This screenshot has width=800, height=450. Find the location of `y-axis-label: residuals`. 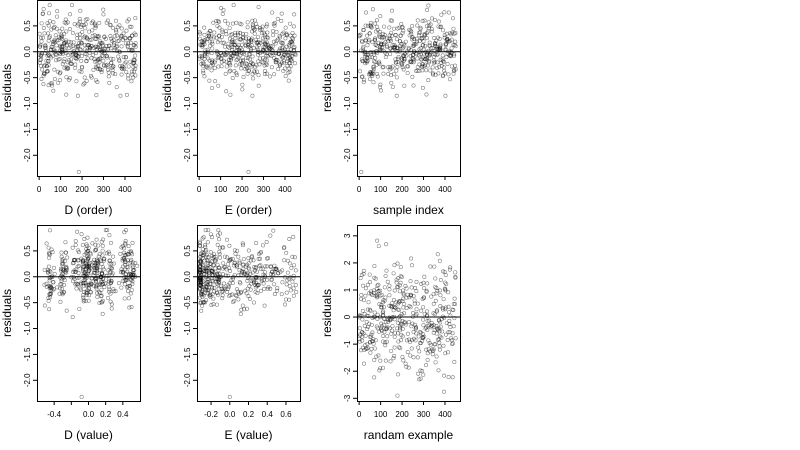

y-axis-label: residuals is located at coordinates (167, 88).